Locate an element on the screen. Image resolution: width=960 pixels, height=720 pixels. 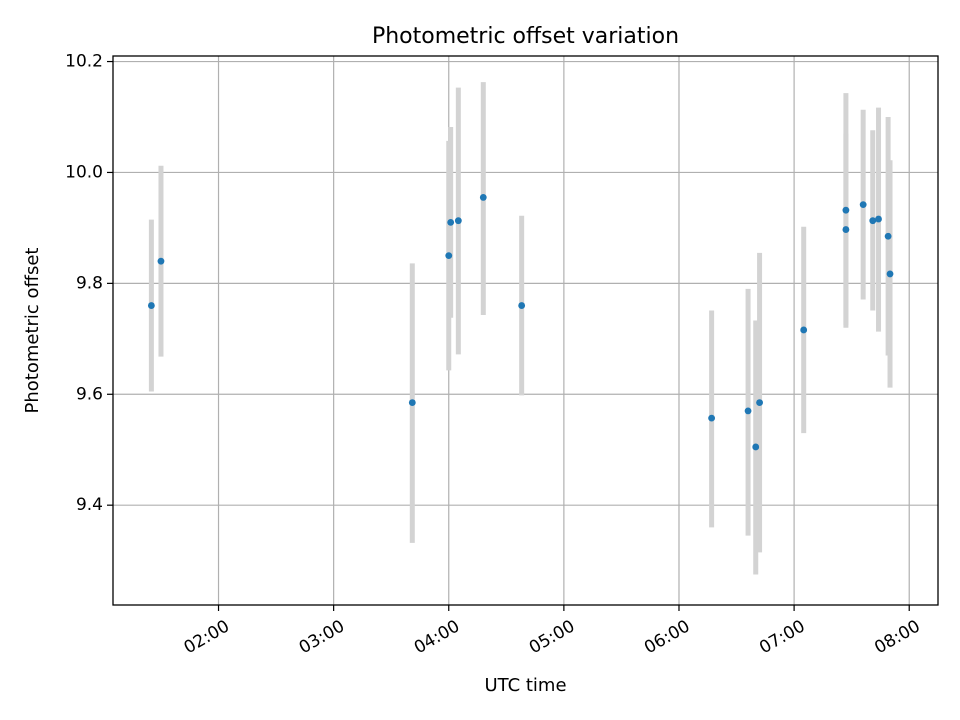
y-tick-label: 9.6 is located at coordinates (89, 394).